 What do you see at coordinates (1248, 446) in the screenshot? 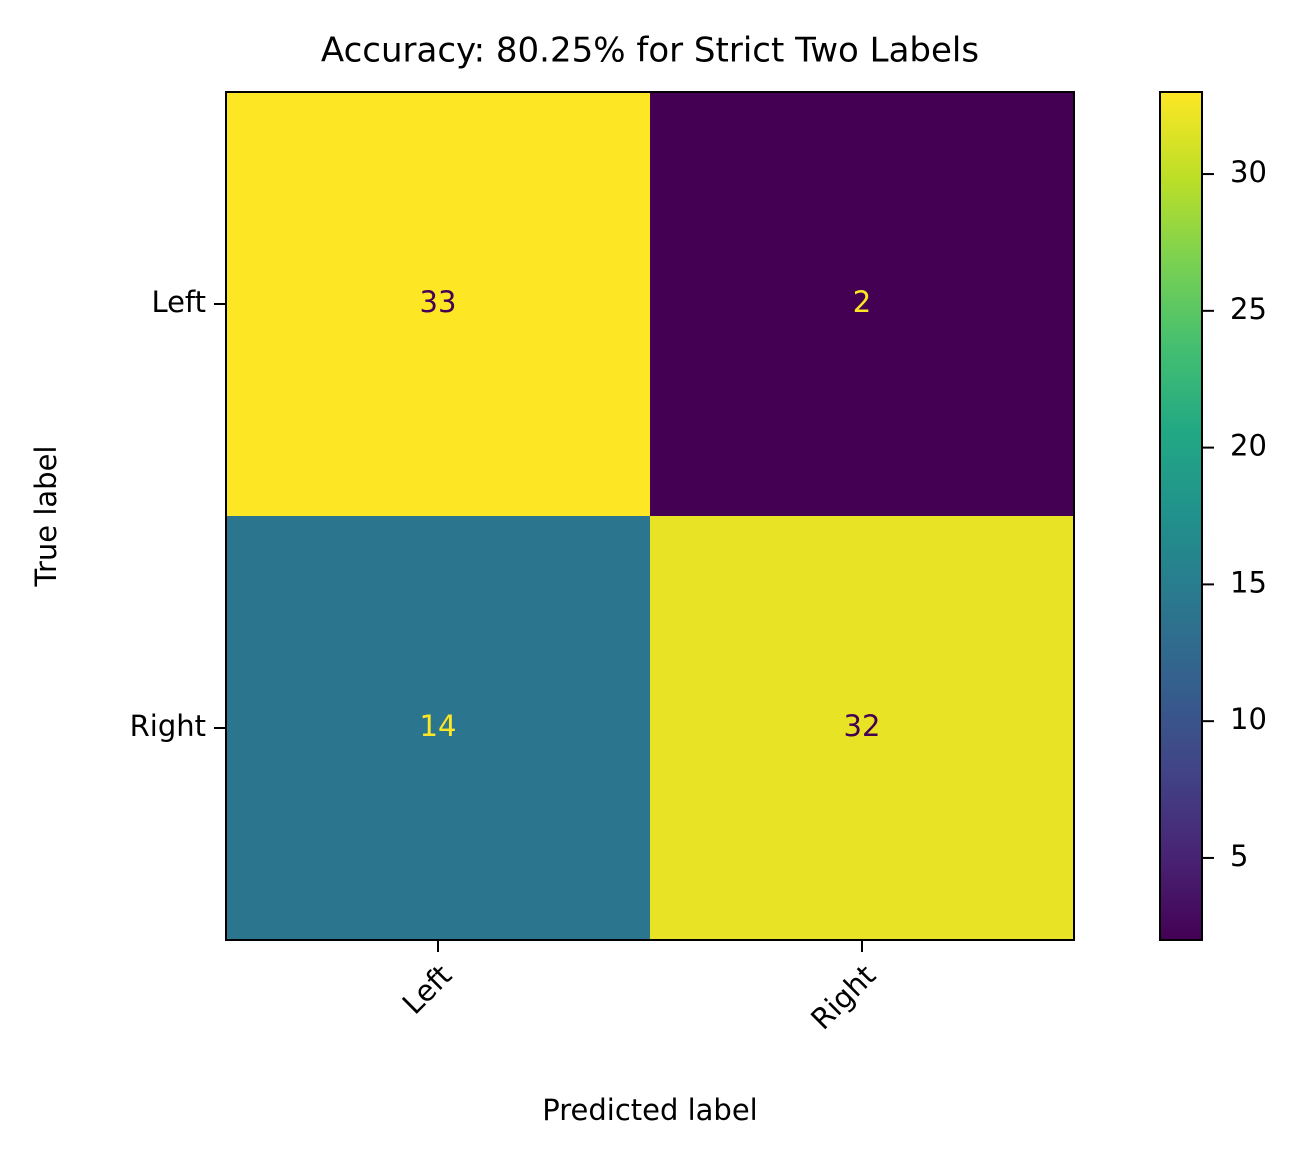
I see `colorbar-tick-label: 20` at bounding box center [1248, 446].